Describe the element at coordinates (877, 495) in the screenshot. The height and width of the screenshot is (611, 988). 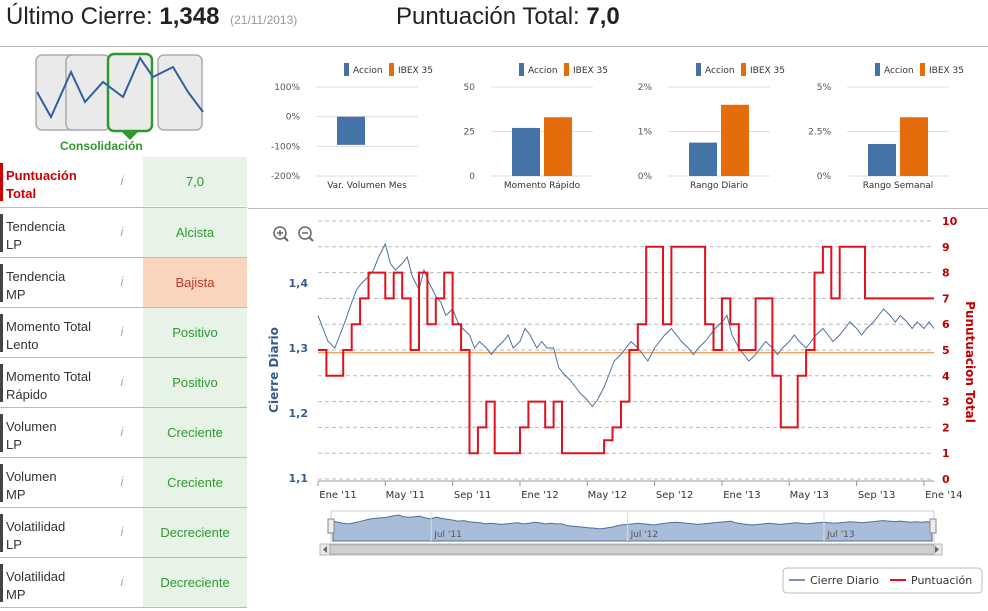
I see `x-tick-label: Sep '13` at that location.